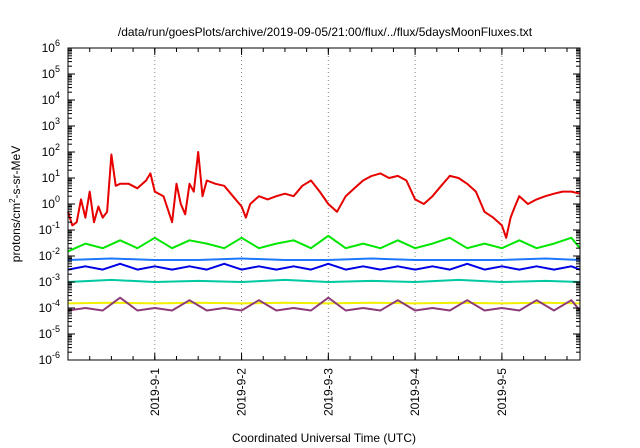 Image resolution: width=640 pixels, height=448 pixels. What do you see at coordinates (51, 98) in the screenshot?
I see `y-tick-label: 10⁴` at bounding box center [51, 98].